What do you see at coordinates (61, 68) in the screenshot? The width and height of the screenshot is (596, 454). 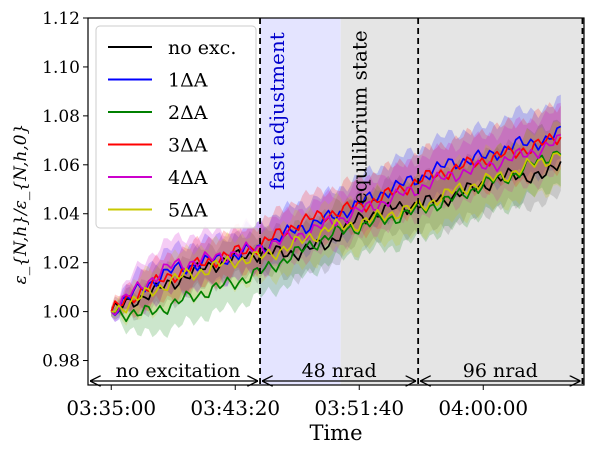 I see `y-tick-label: 1.10` at bounding box center [61, 68].